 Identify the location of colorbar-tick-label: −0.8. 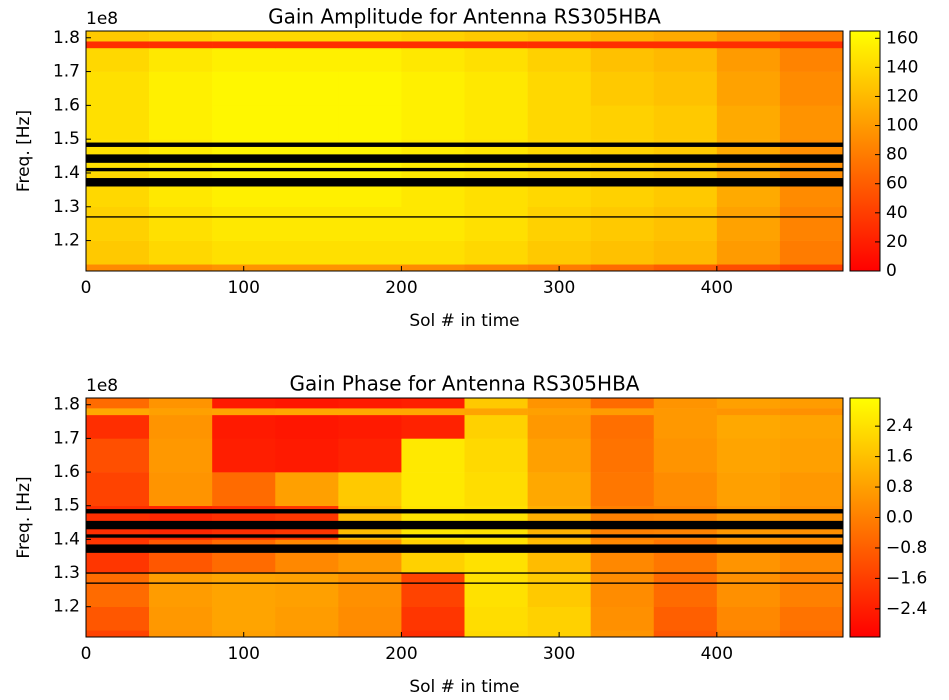
(906, 548).